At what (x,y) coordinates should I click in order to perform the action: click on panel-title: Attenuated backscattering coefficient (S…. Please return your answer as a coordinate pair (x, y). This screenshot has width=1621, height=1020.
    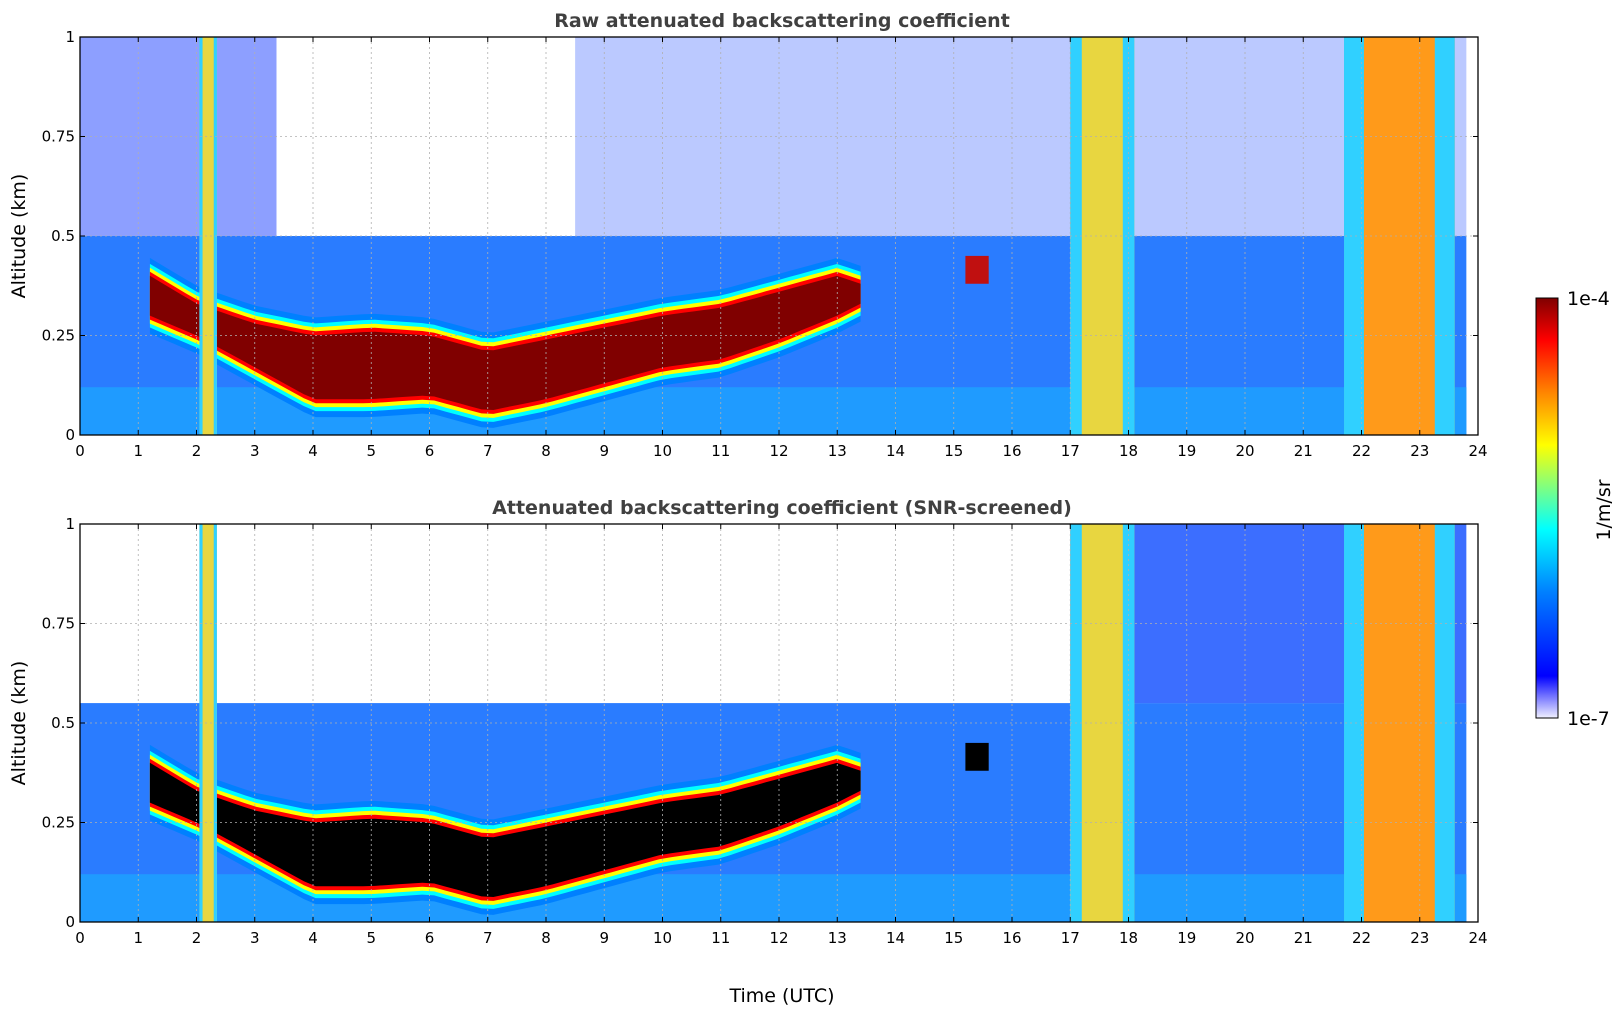
    Looking at the image, I should click on (782, 508).